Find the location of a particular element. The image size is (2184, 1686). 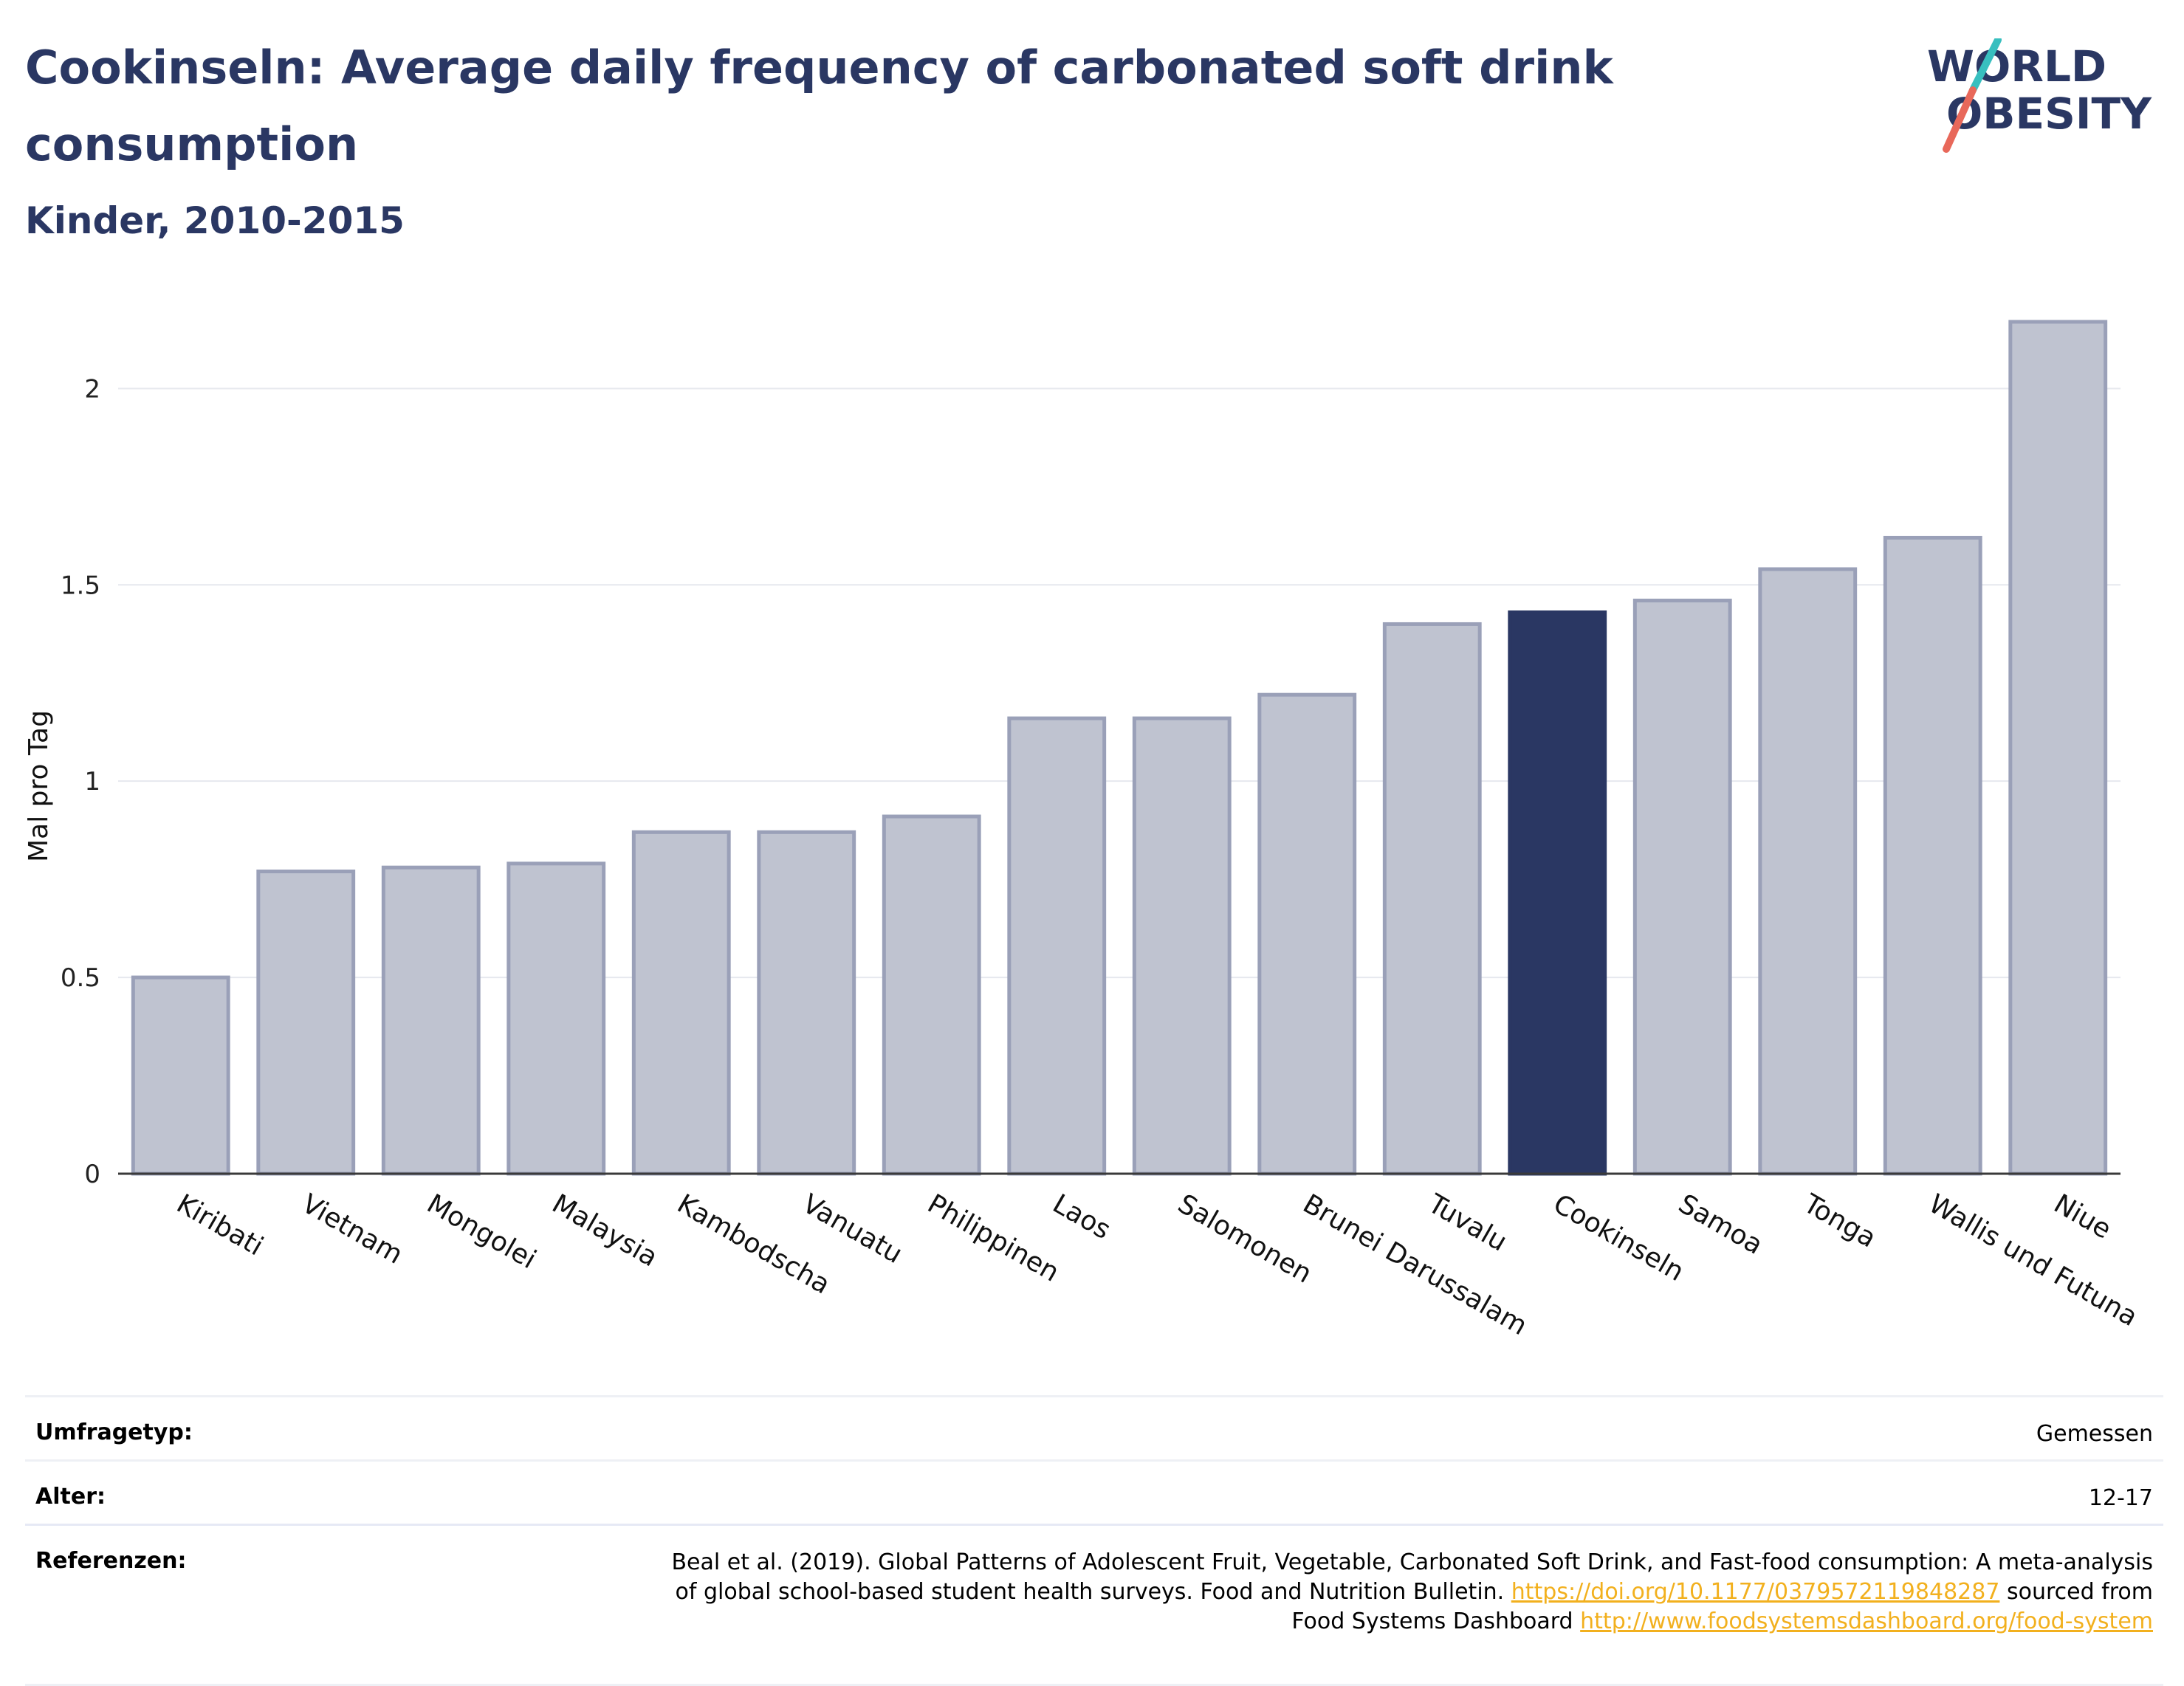

y-tick-label: 1.5 is located at coordinates (81, 585).